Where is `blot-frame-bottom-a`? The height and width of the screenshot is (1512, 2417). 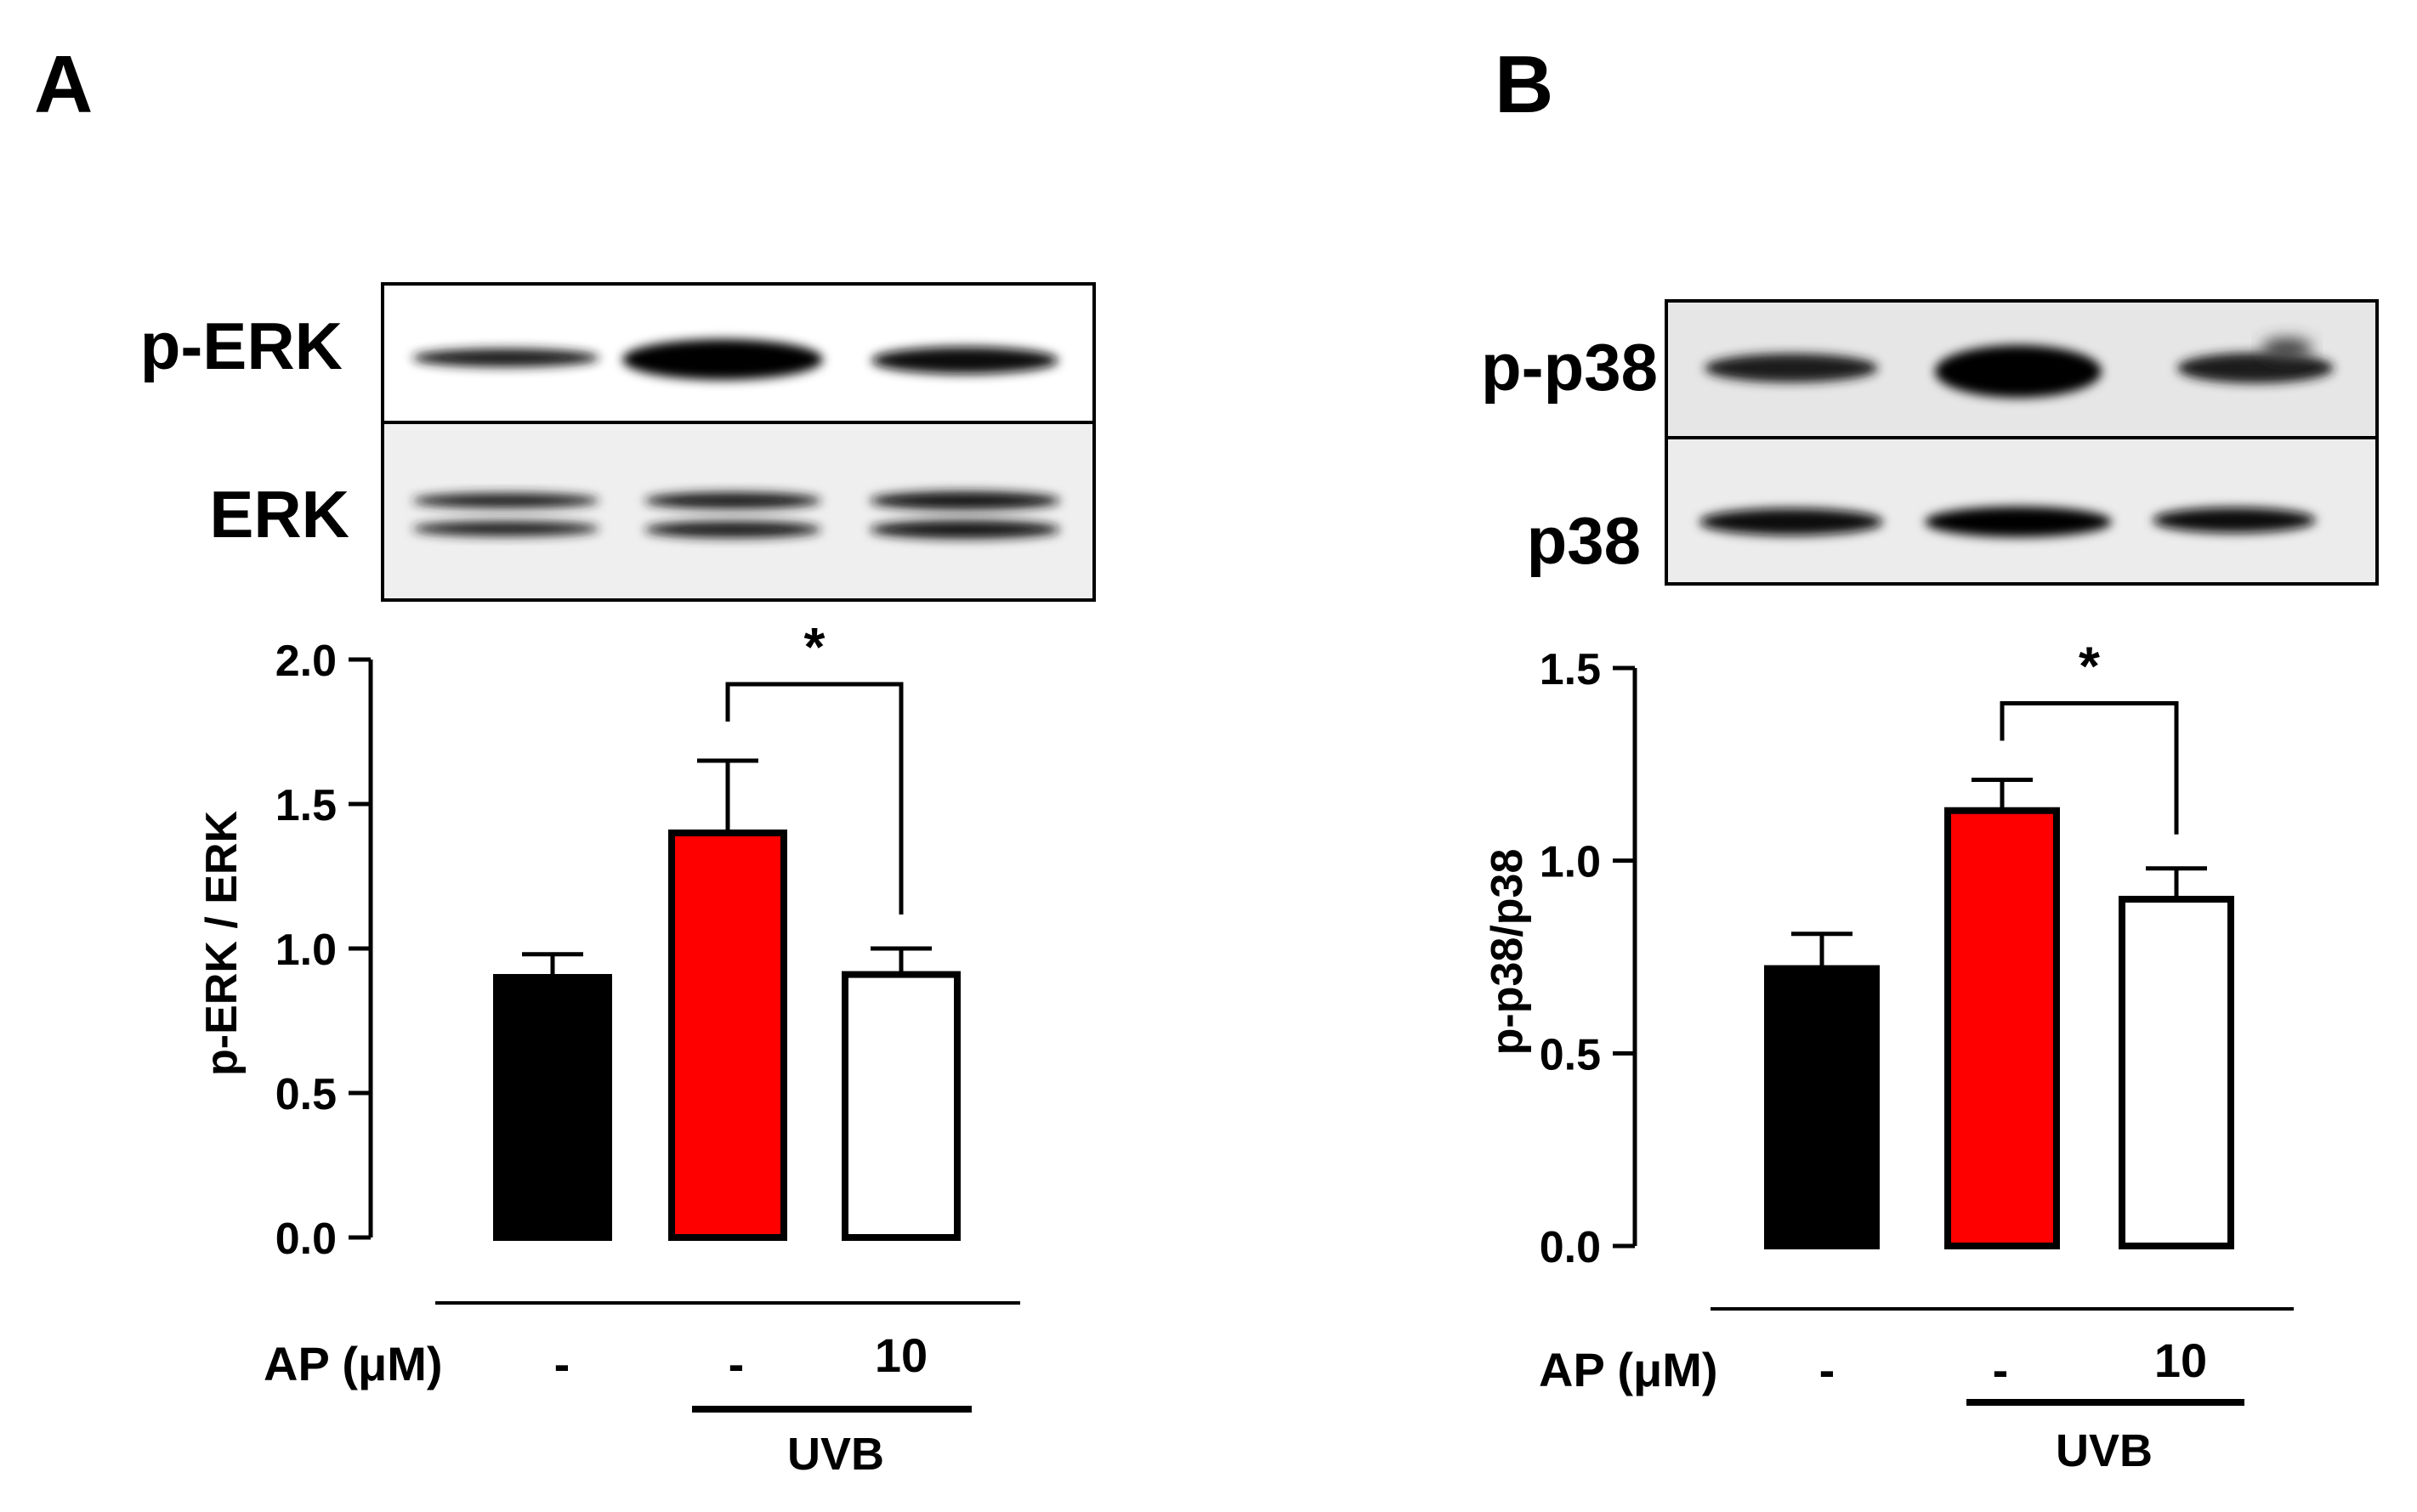
blot-frame-bottom-a is located at coordinates (739, 511).